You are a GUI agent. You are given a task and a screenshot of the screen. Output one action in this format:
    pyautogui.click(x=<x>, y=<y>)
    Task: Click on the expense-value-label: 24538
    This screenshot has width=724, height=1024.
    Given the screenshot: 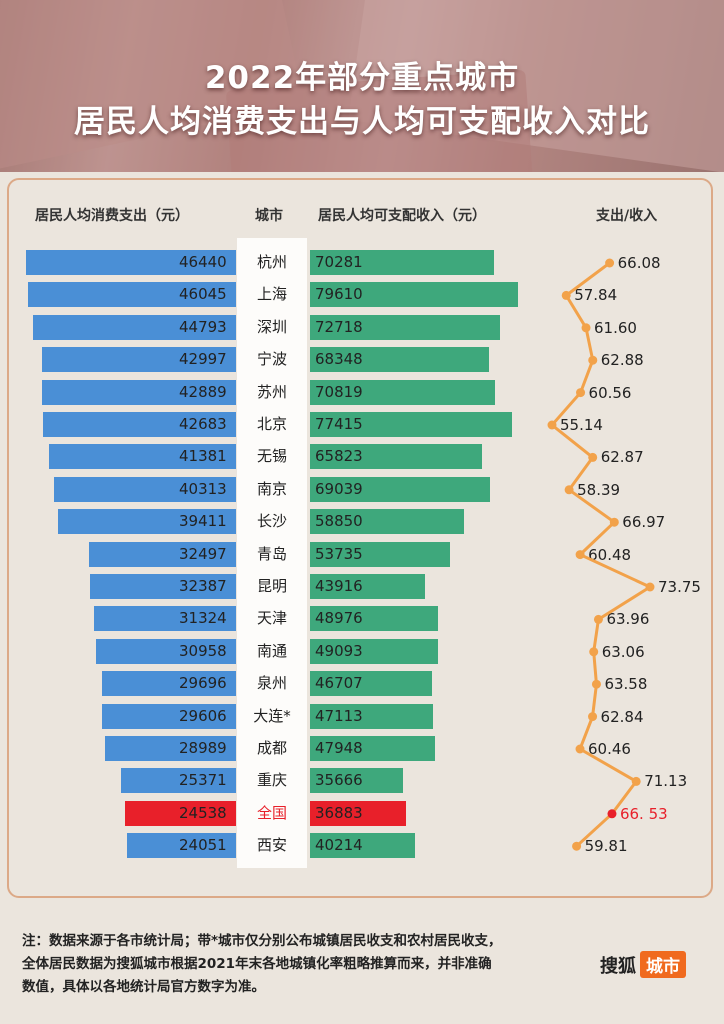 What is the action you would take?
    pyautogui.click(x=203, y=812)
    